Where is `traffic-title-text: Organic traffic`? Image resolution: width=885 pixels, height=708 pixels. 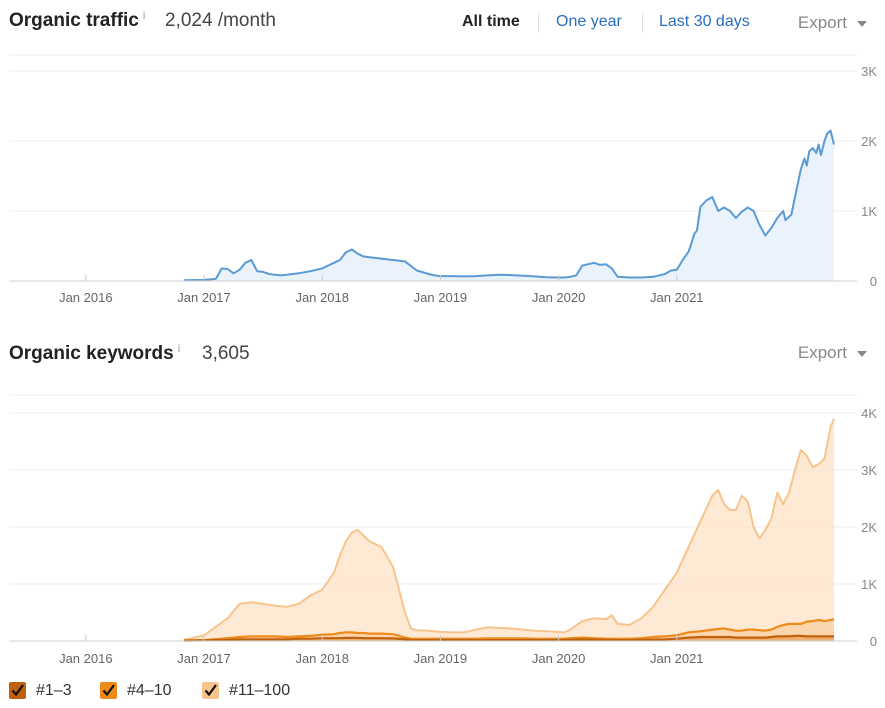 traffic-title-text: Organic traffic is located at coordinates (74, 20).